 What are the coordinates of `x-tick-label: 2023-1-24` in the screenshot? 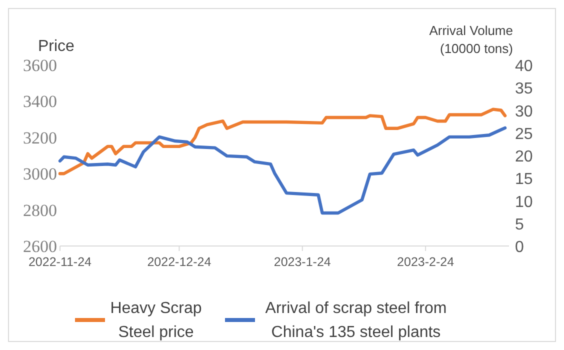 It's located at (302, 262).